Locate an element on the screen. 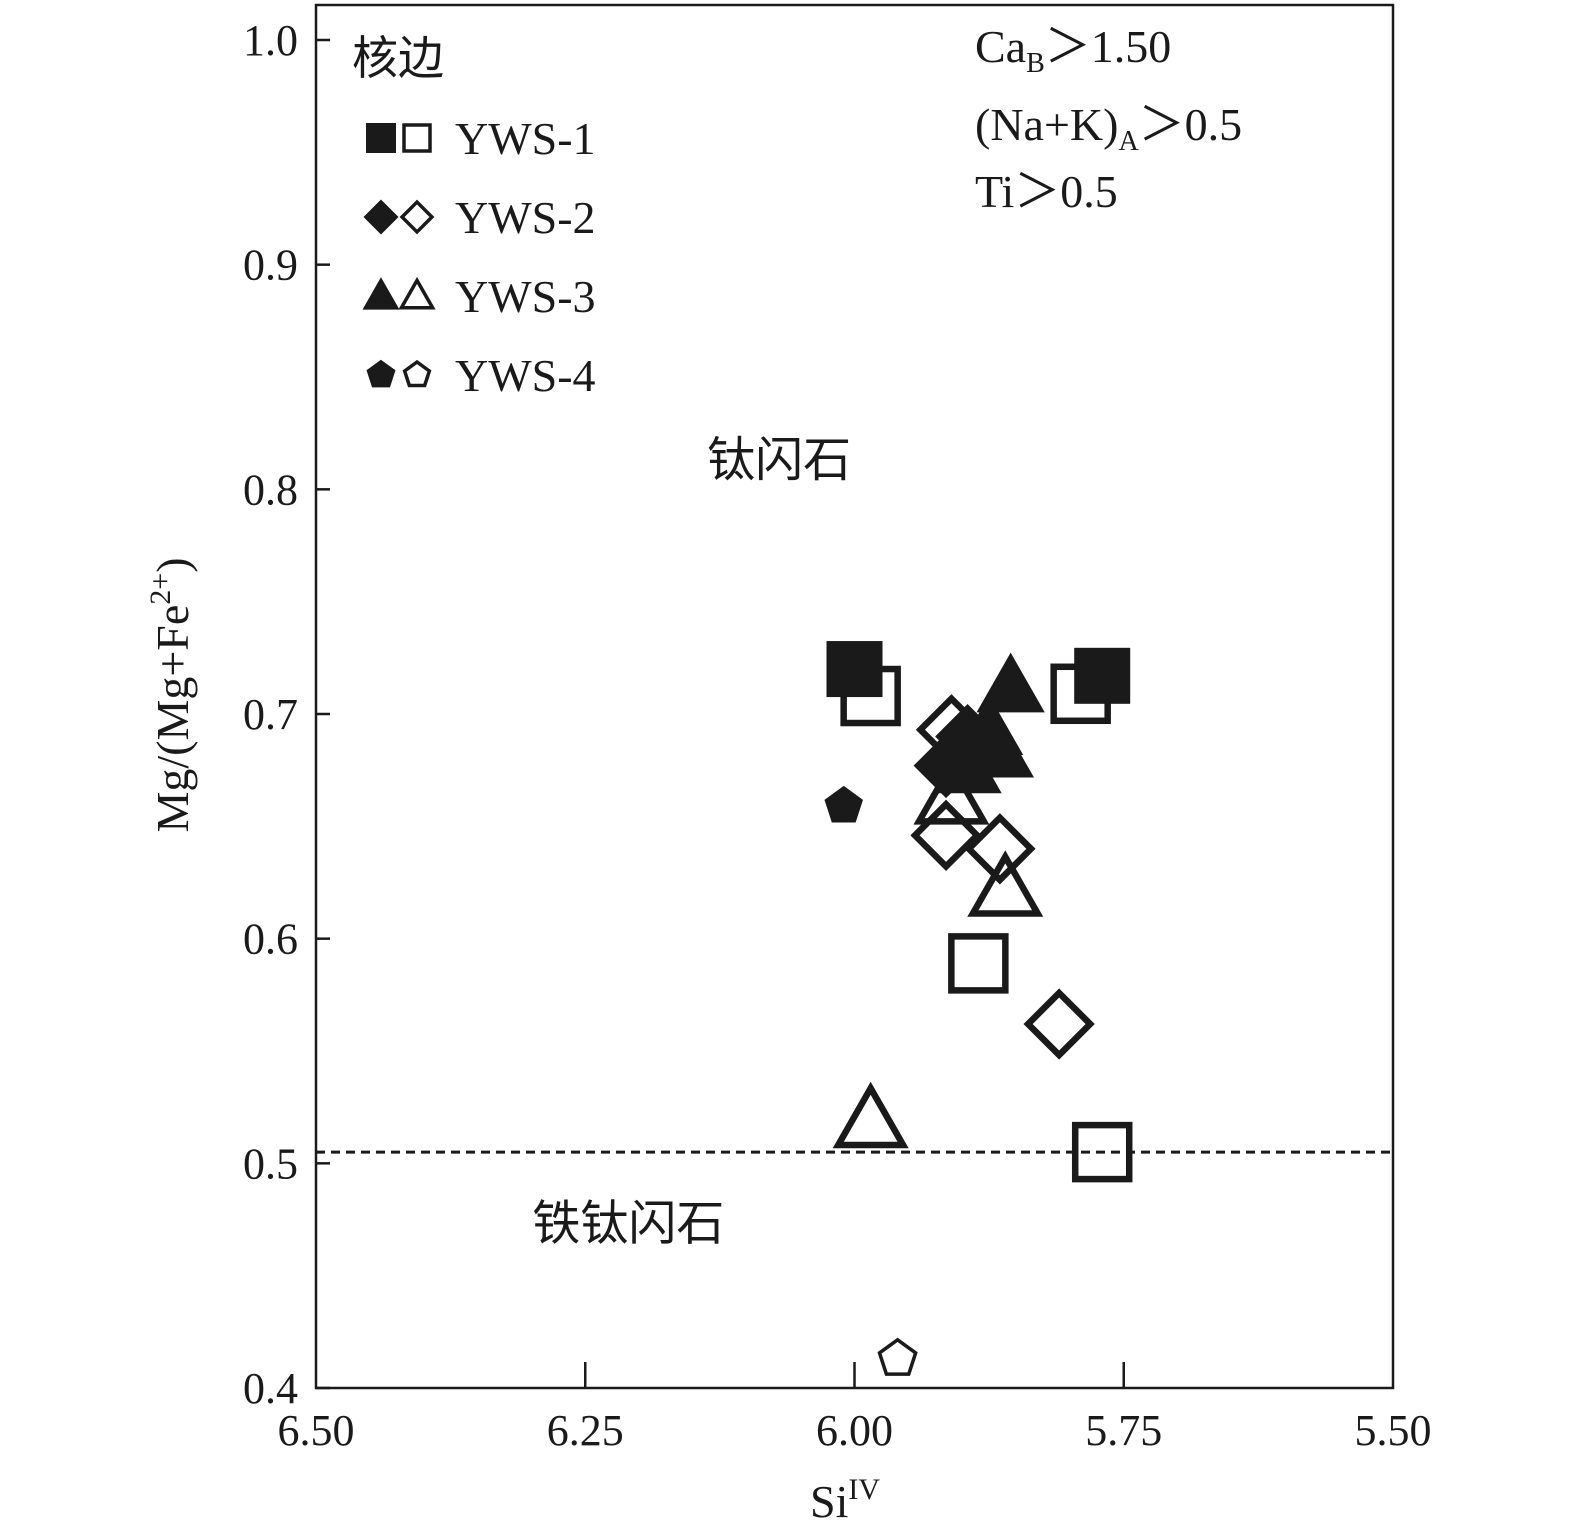 The height and width of the screenshot is (1540, 1575). region-label: 铁钛闪石 is located at coordinates (628, 1224).